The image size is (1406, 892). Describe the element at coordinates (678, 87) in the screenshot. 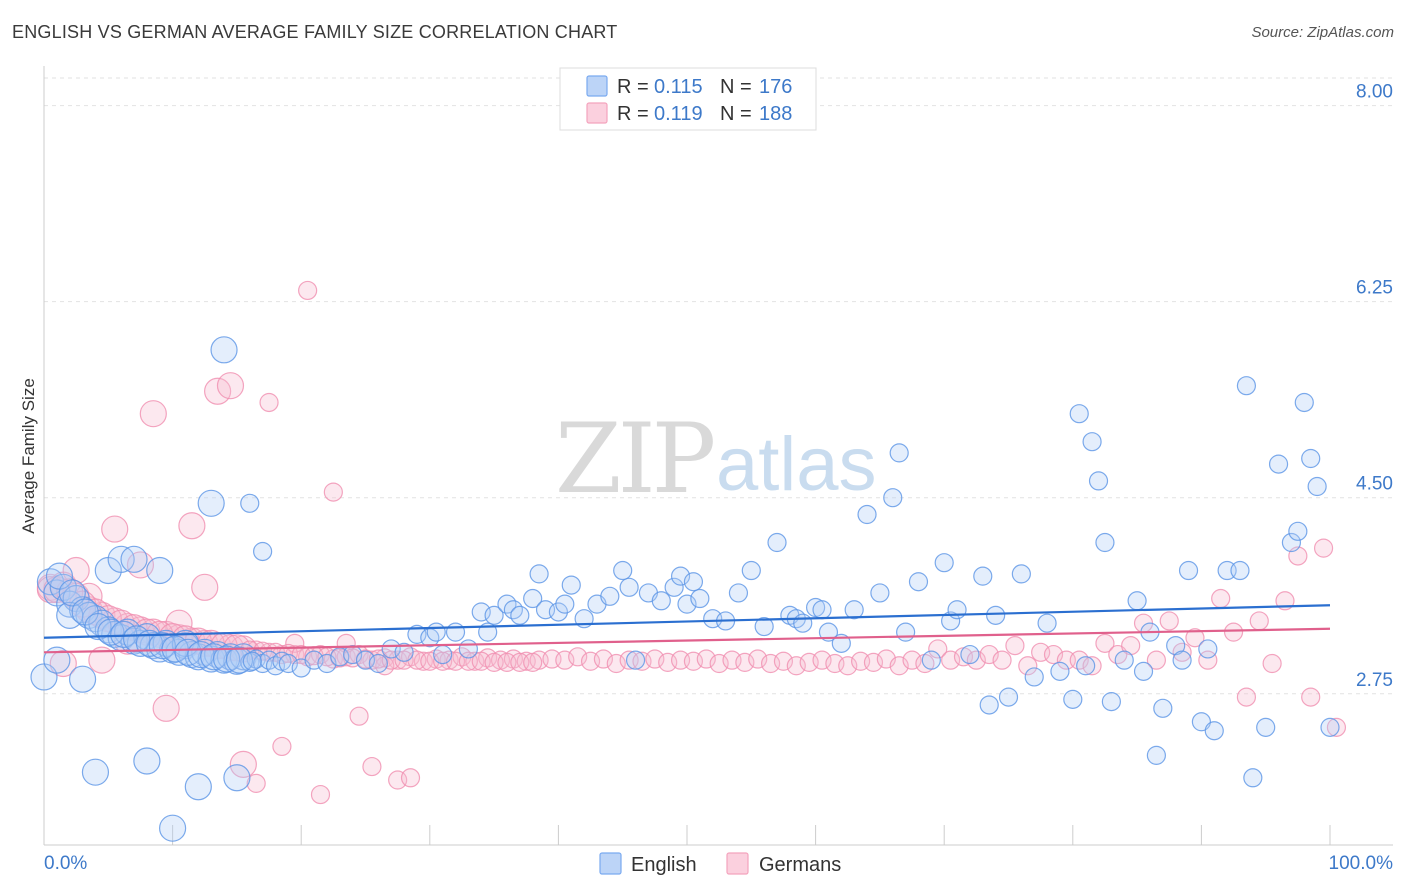

I see `legend-r-value-english: 0.115` at that location.